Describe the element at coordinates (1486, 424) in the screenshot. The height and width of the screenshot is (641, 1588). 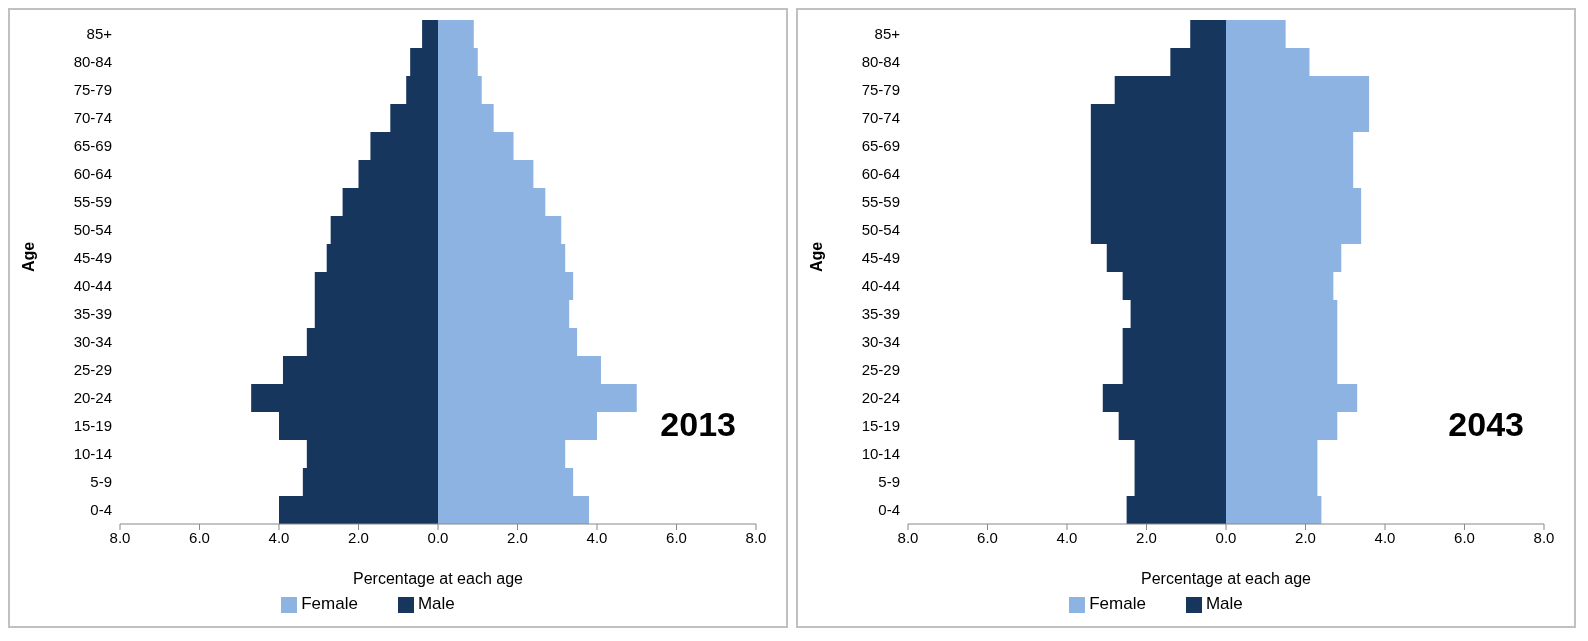
I see `annotation: 2043` at that location.